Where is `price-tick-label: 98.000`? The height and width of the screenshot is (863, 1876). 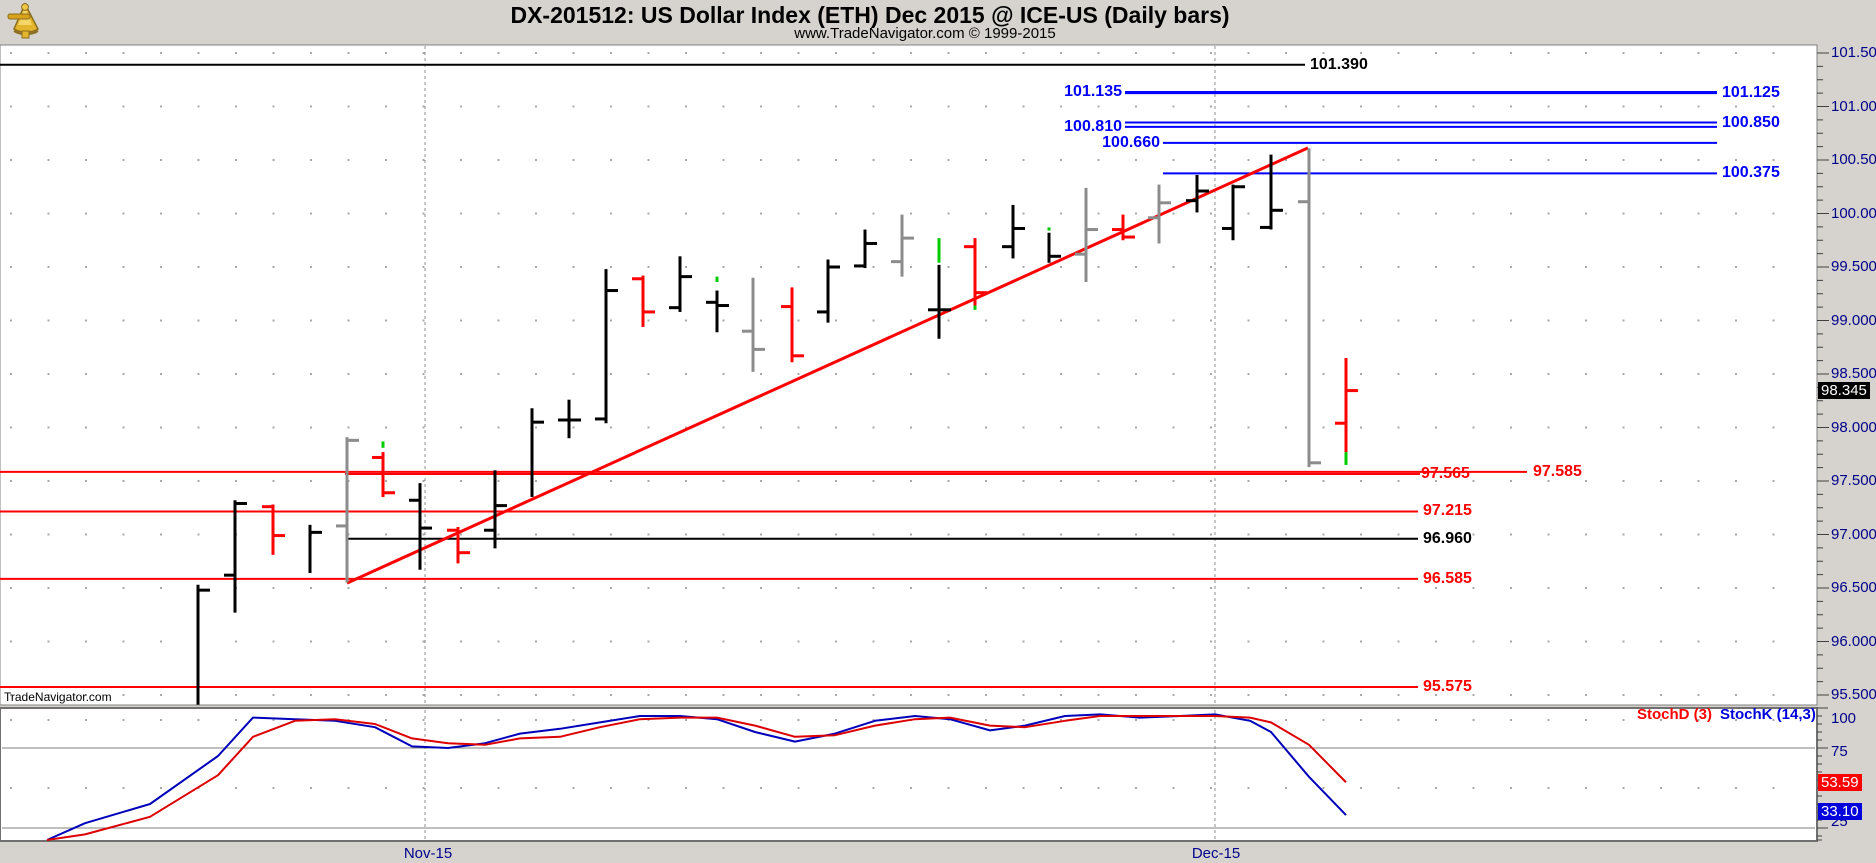 price-tick-label: 98.000 is located at coordinates (1853, 427).